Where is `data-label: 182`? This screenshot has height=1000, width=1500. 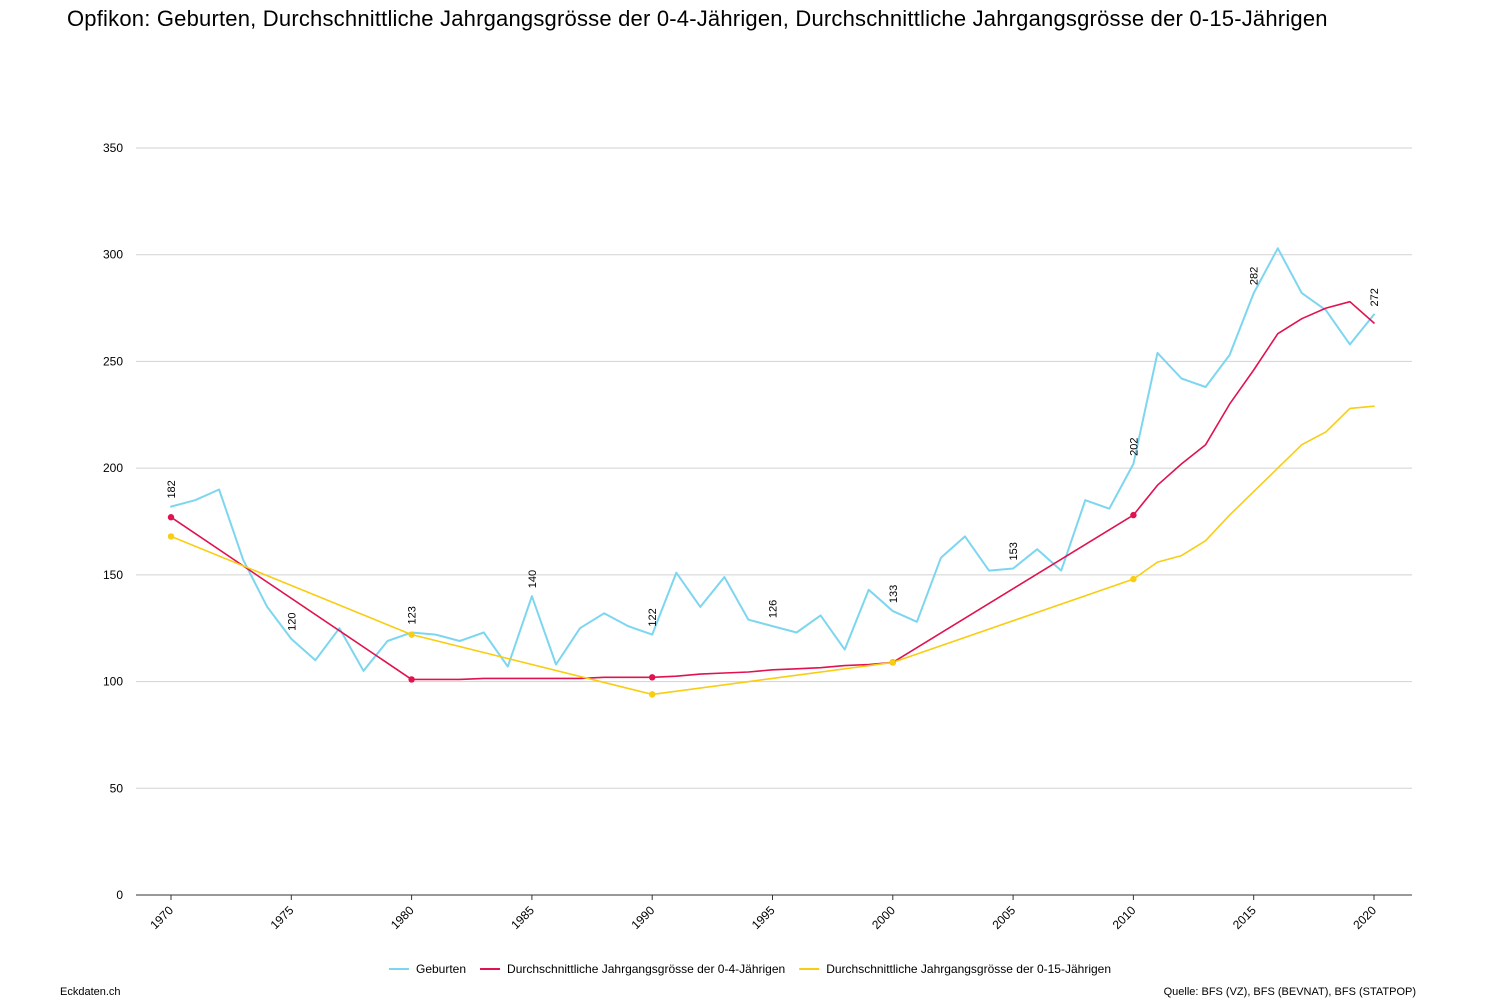
data-label: 182 is located at coordinates (172, 489).